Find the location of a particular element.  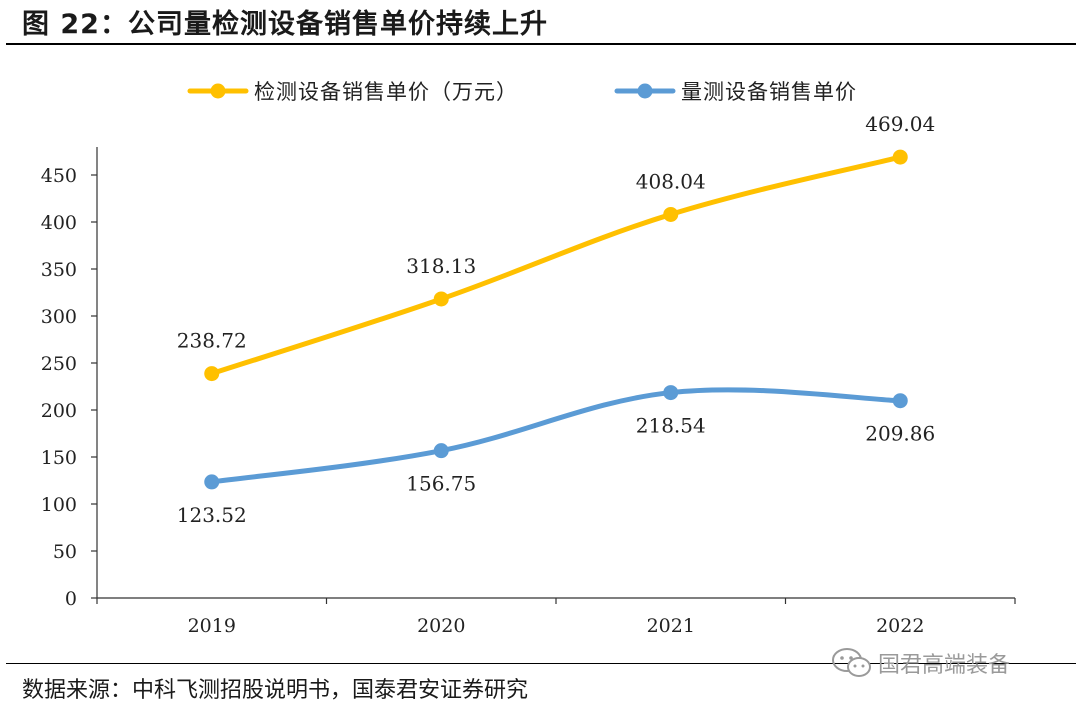

chart-legend: 检测设备销售单价（万元） 量测设备销售单价 is located at coordinates (522, 92).